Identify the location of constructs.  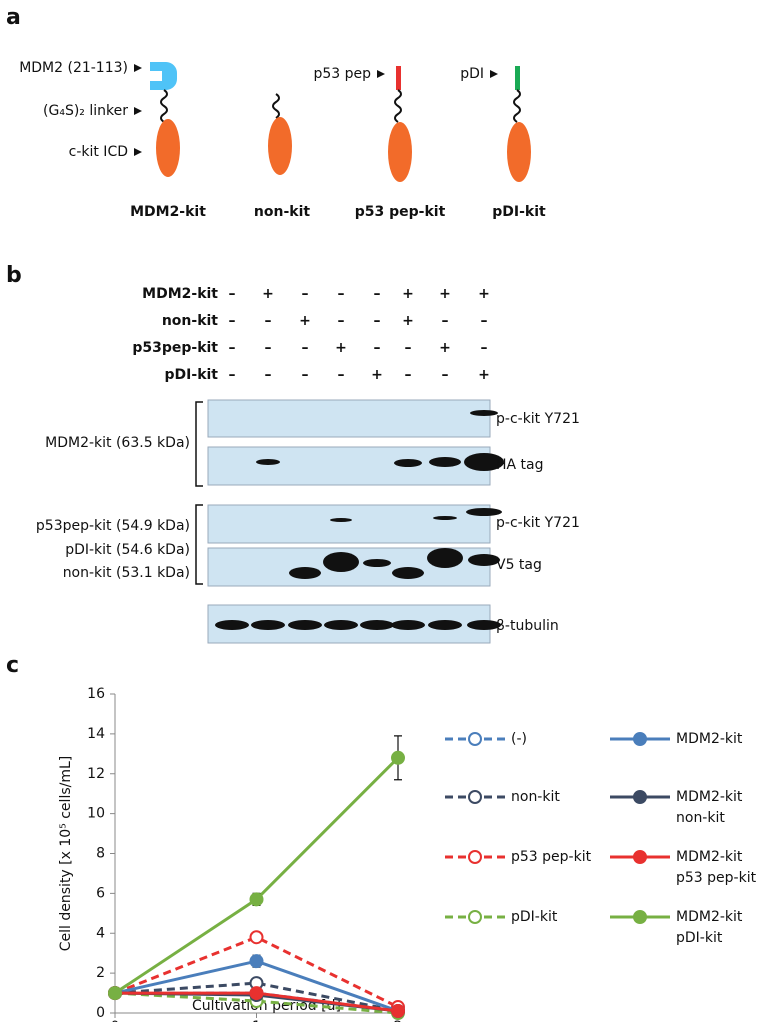
(340, 122).